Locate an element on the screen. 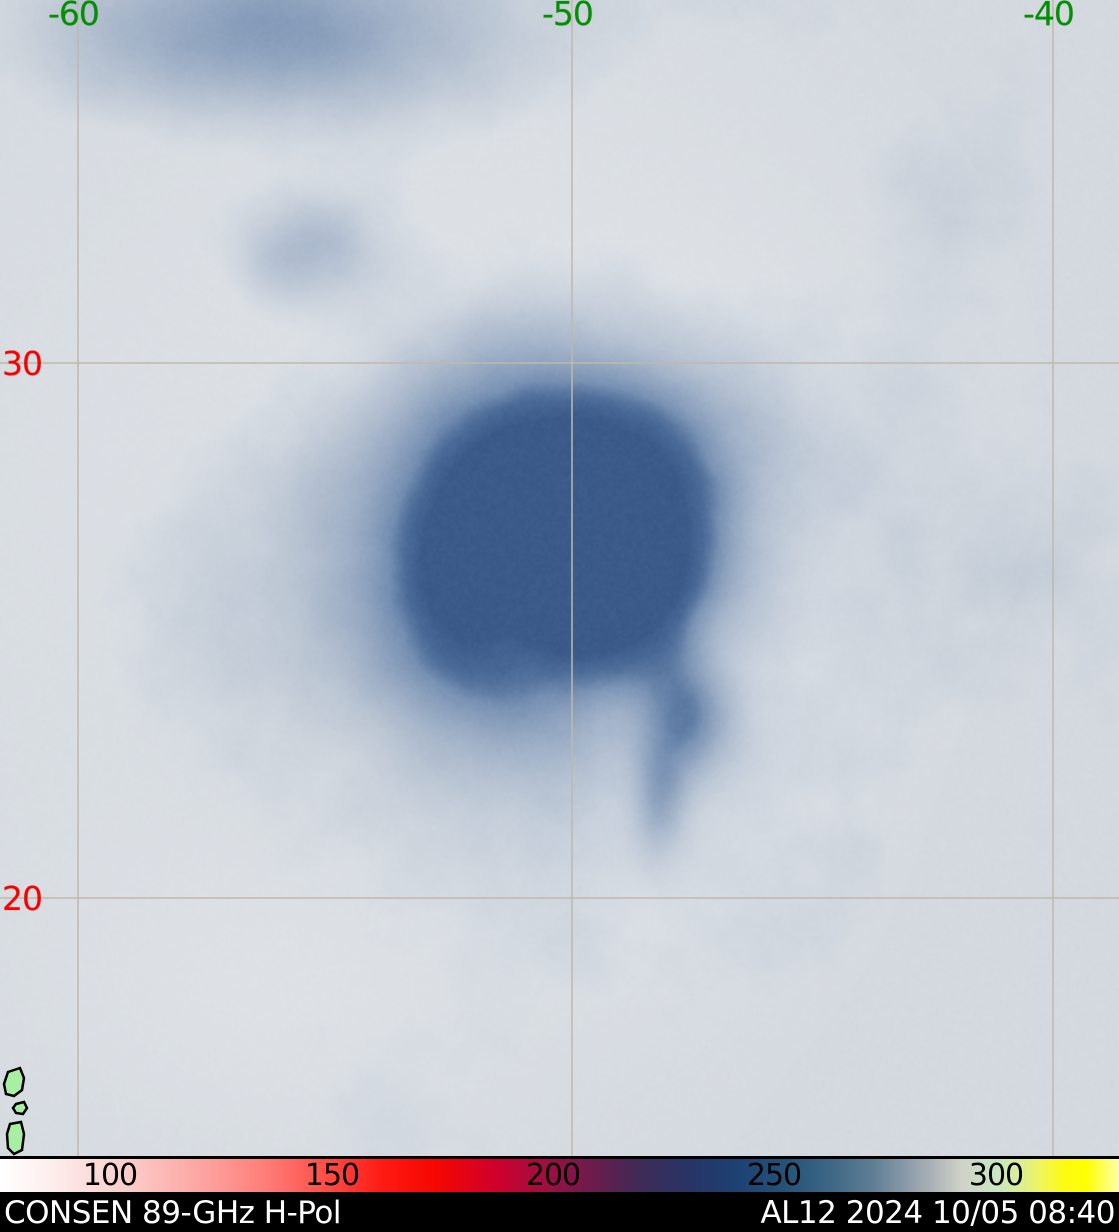 This screenshot has width=1119, height=1232. brightness-temperature-colorbar is located at coordinates (559, 1175).